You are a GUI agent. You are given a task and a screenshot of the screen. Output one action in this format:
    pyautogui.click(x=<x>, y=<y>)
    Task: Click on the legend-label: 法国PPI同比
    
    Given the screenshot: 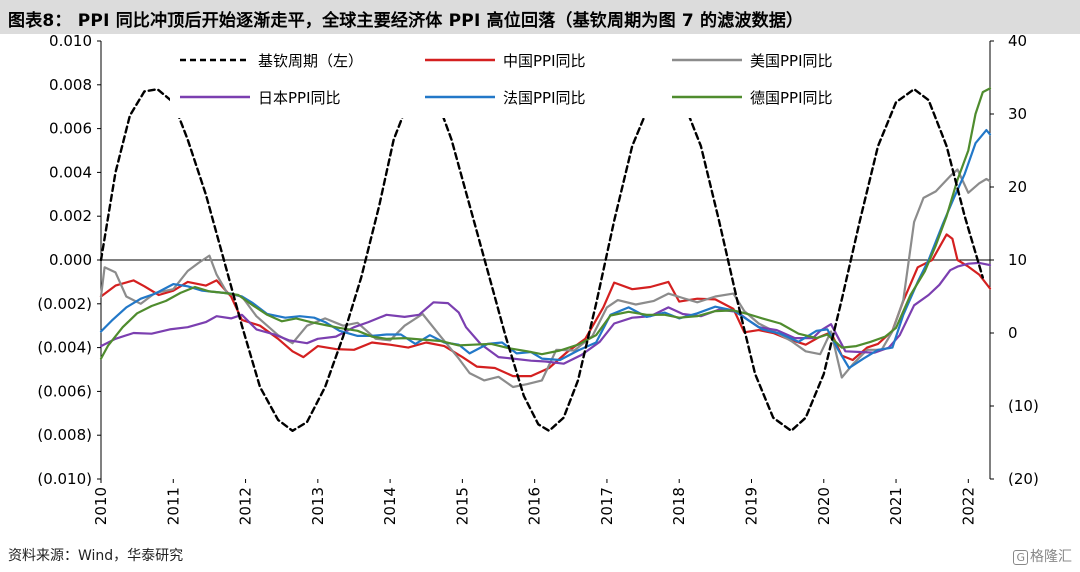 What is the action you would take?
    pyautogui.click(x=544, y=98)
    